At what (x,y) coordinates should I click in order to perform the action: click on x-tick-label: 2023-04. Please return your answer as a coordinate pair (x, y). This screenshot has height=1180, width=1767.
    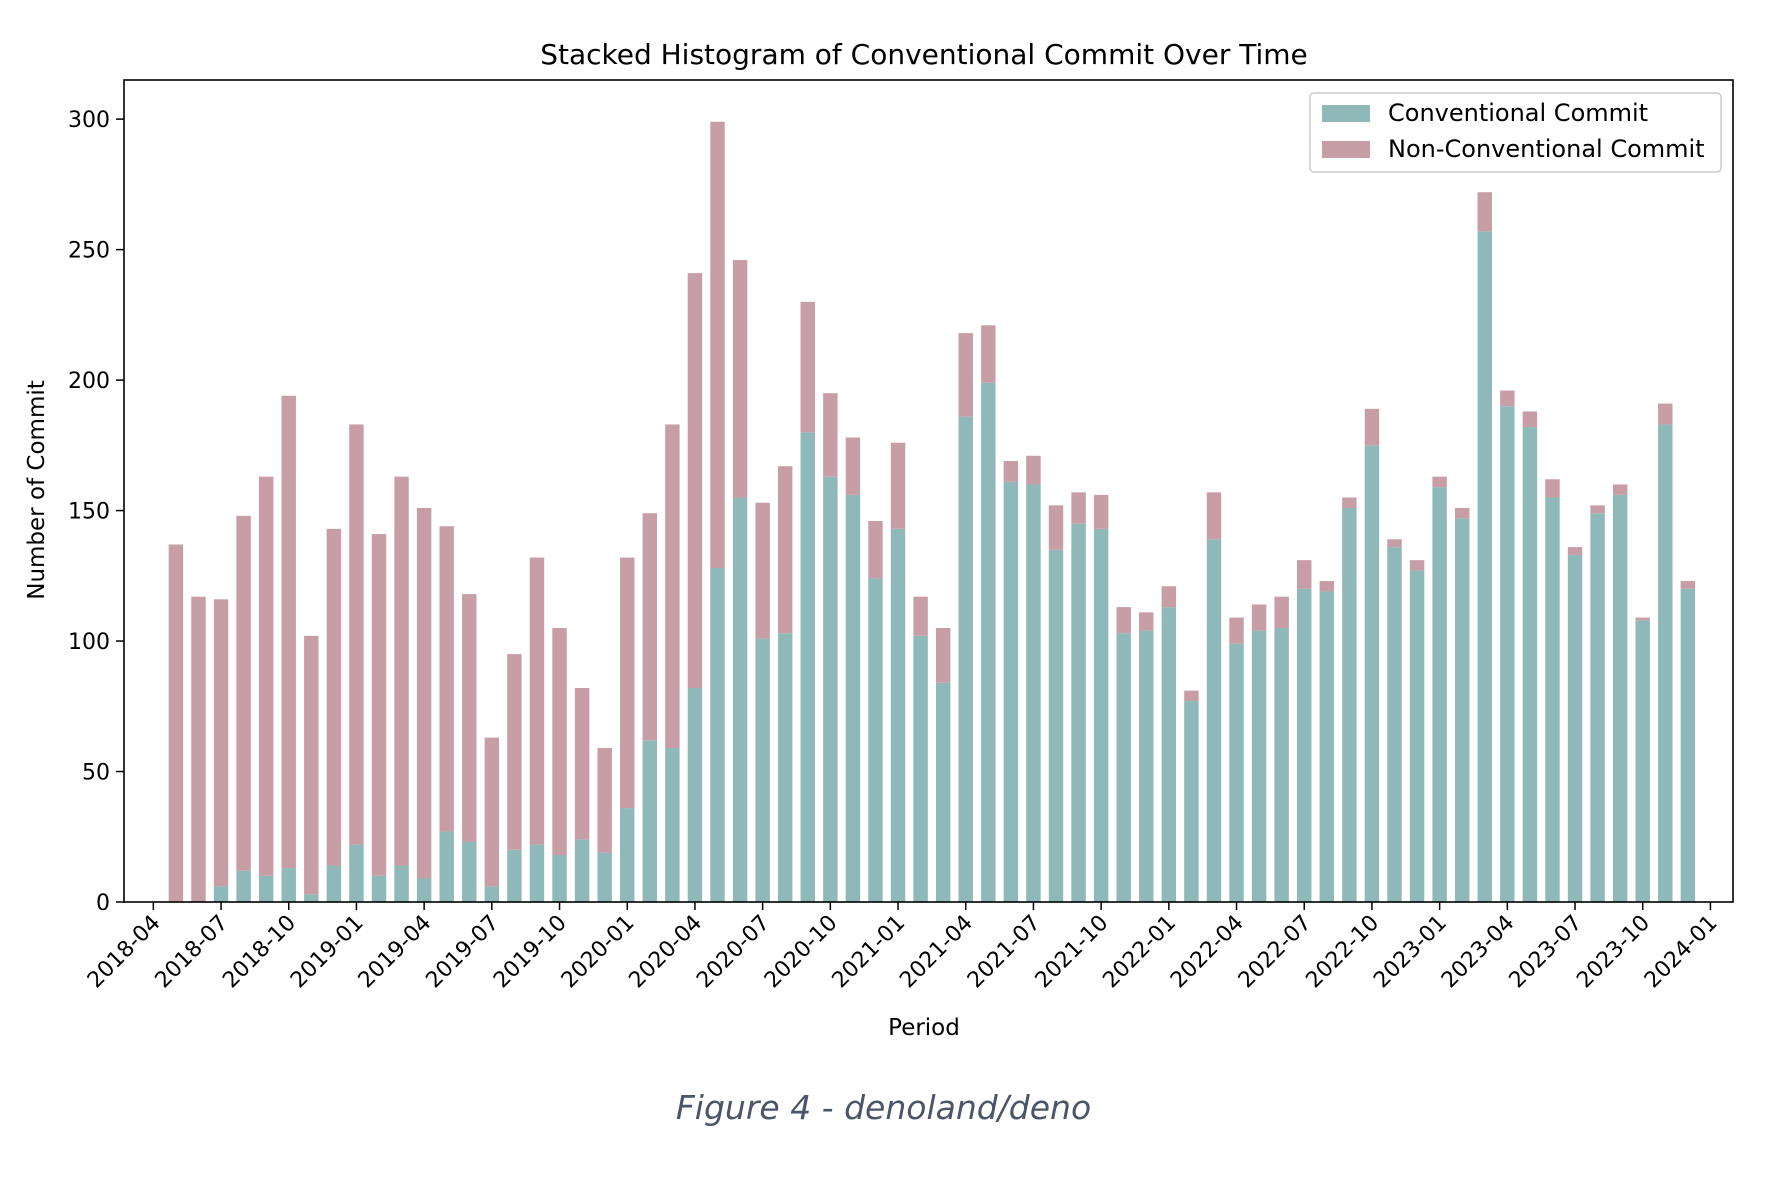
    Looking at the image, I should click on (1478, 952).